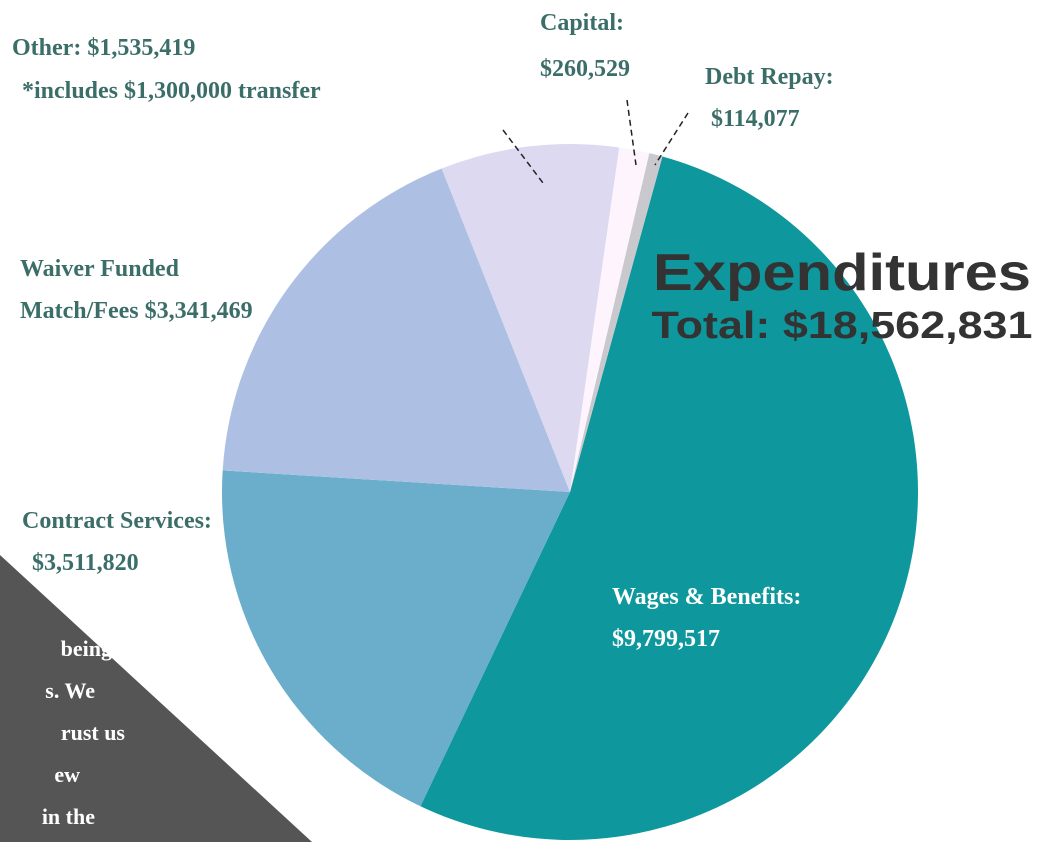 This screenshot has width=1054, height=842. I want to click on note-triangle, so click(156, 698).